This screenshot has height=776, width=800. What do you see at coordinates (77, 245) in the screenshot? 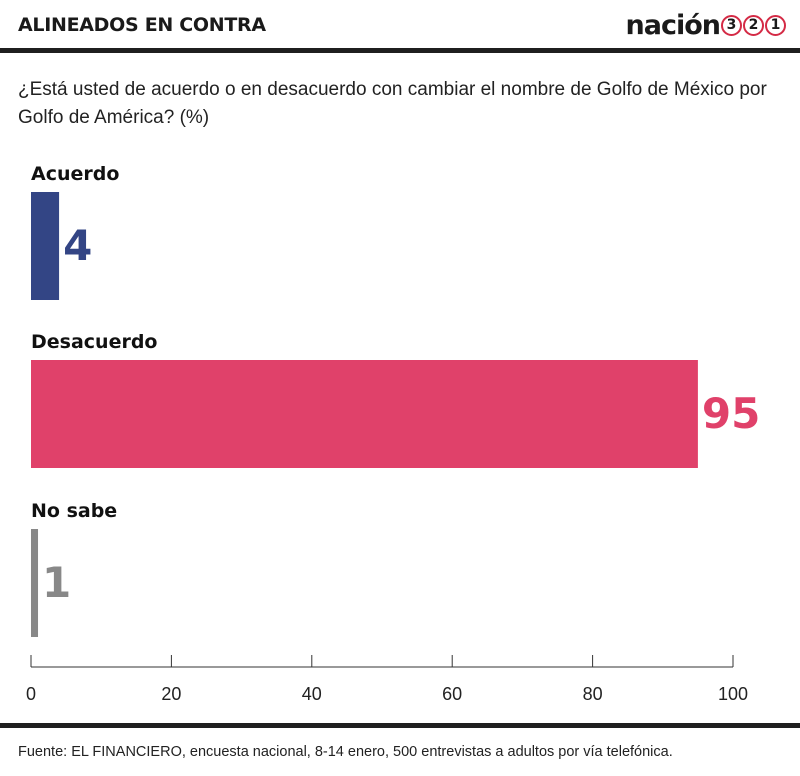
I see `value-label-acuerdo: 4` at bounding box center [77, 245].